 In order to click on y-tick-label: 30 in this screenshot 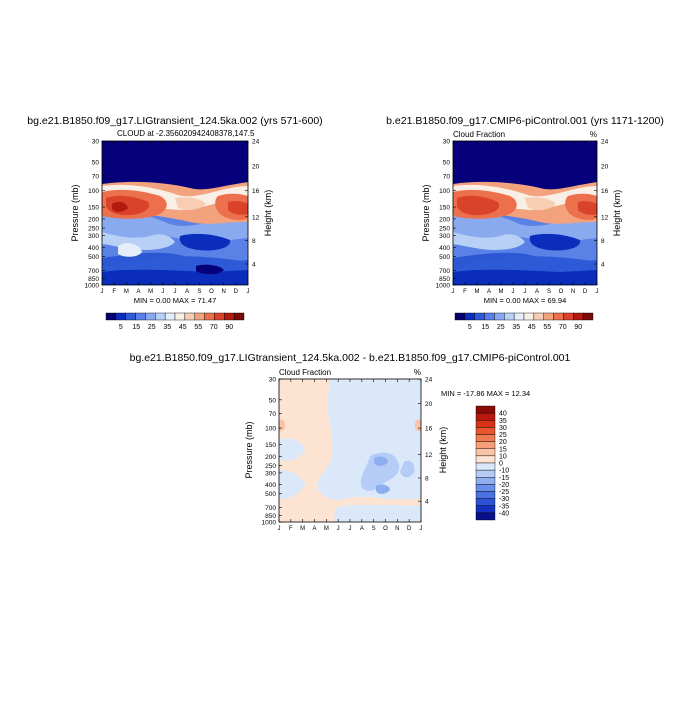, I will do `click(96, 142)`.